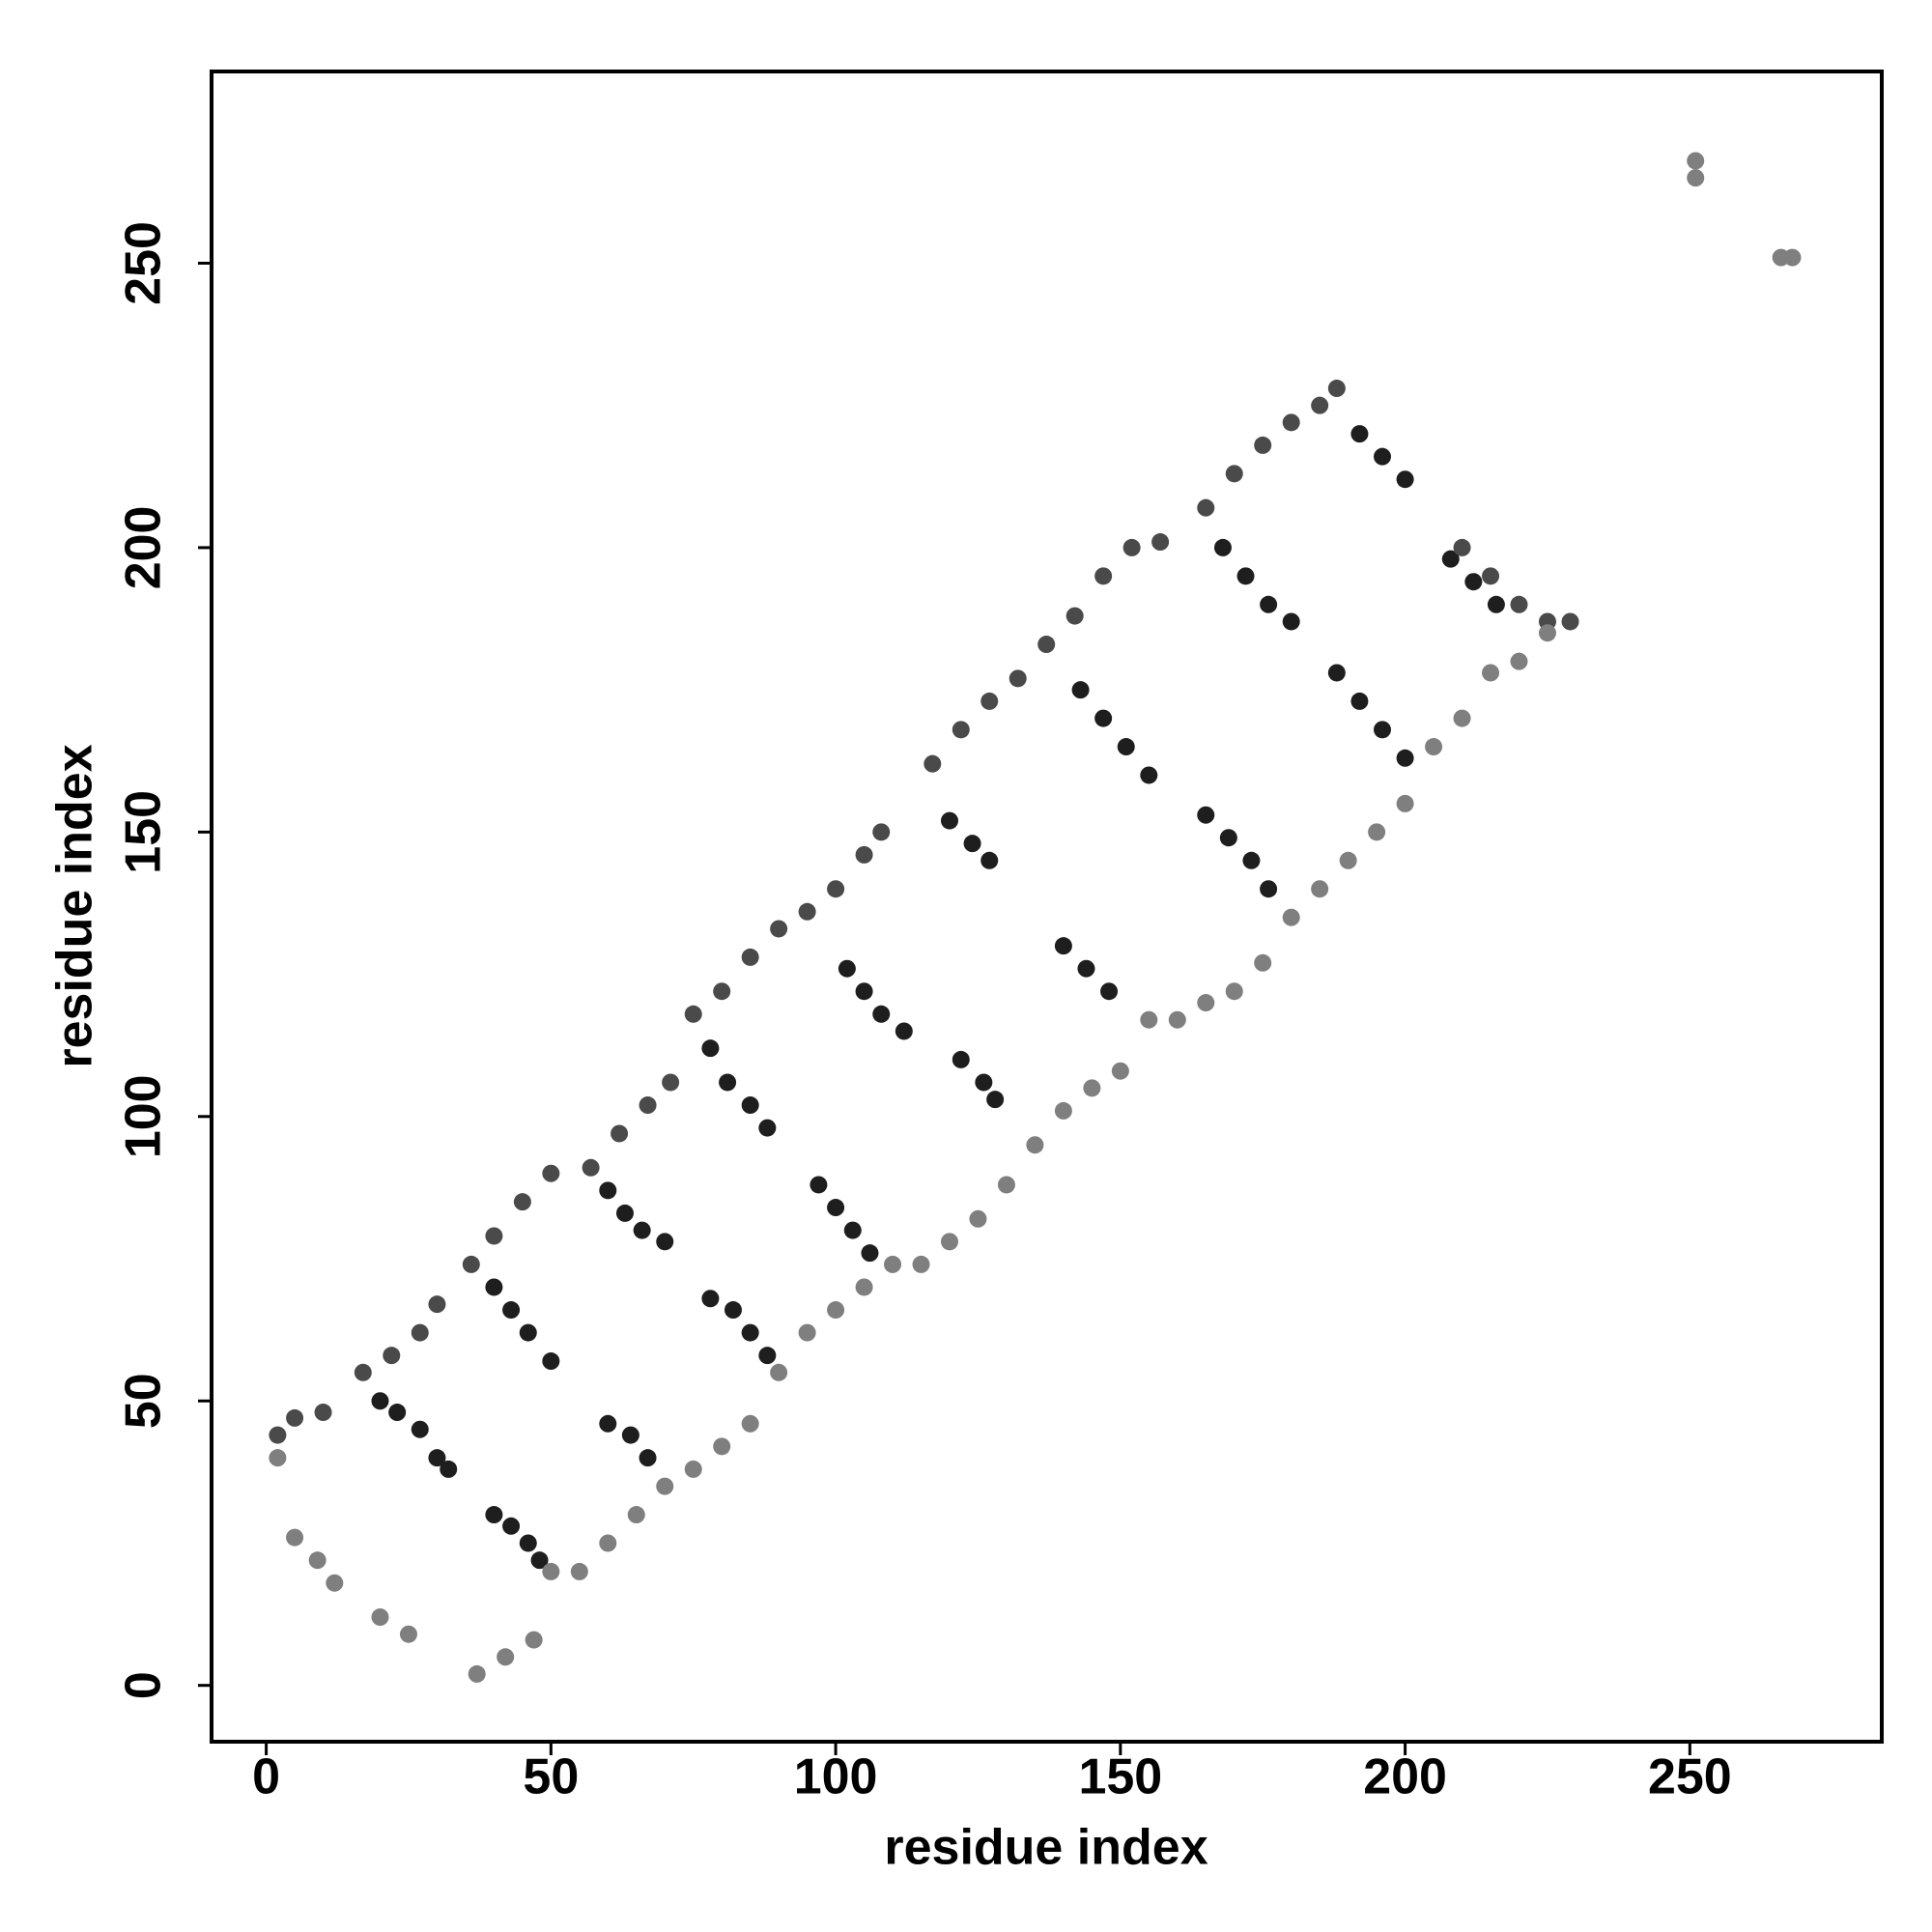 This screenshot has width=1932, height=1932. Describe the element at coordinates (144, 263) in the screenshot. I see `y-tick-label: 250` at that location.